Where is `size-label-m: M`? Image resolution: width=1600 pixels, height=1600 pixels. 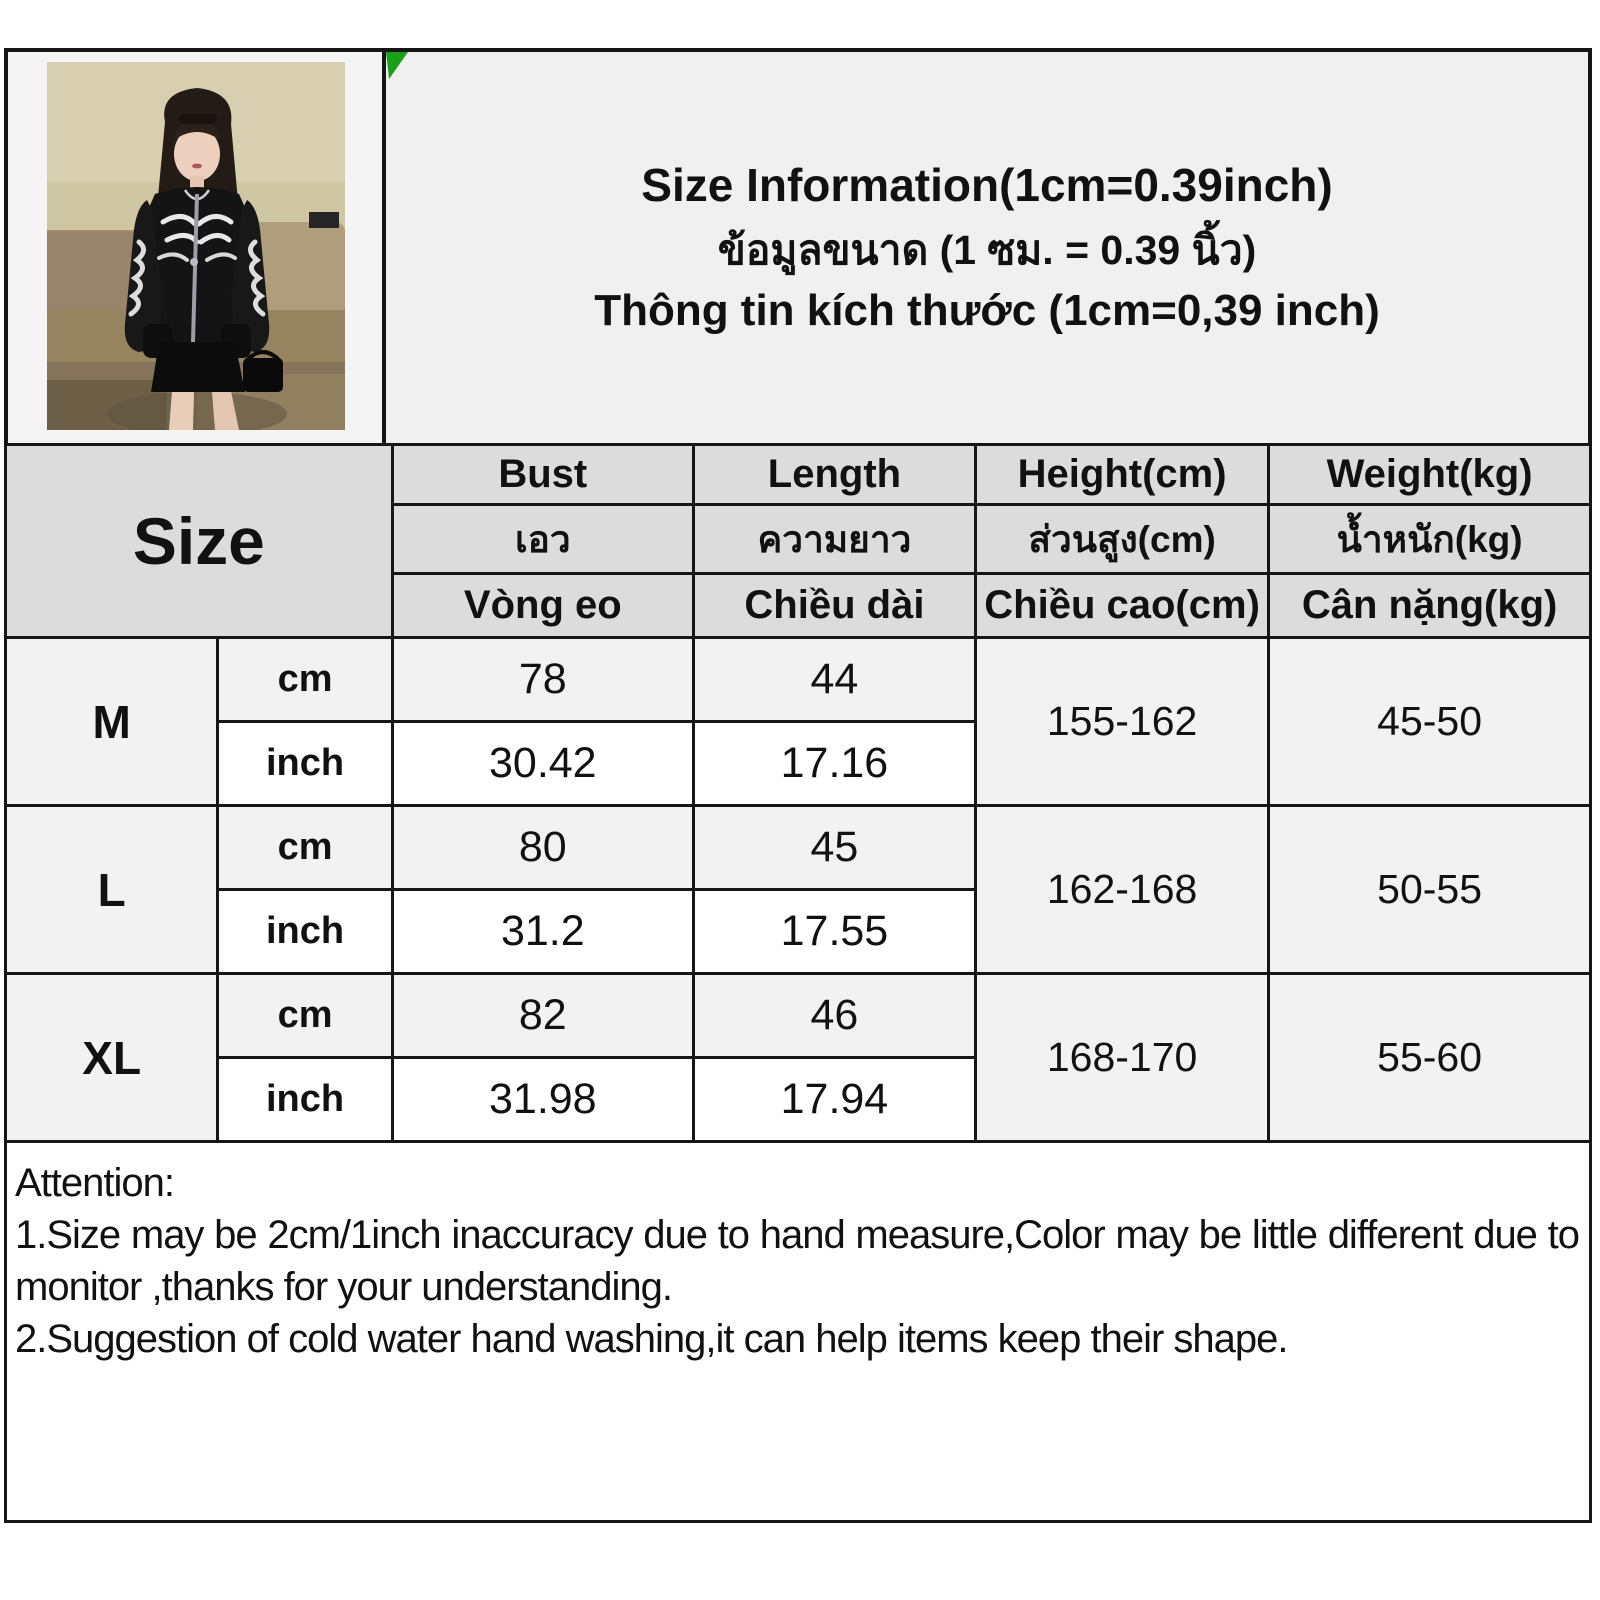 size-label-m: M is located at coordinates (111, 721).